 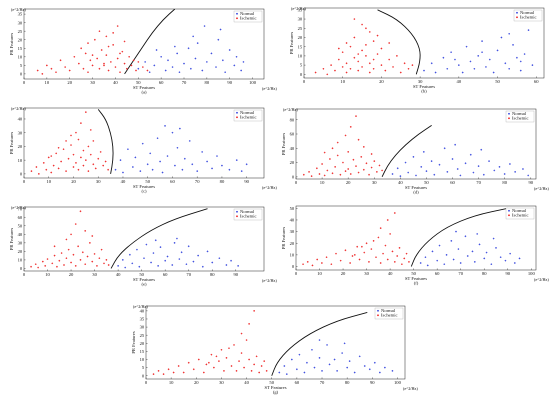 What do you see at coordinates (300, 28) in the screenshot?
I see `y-tick-label: 25` at bounding box center [300, 28].